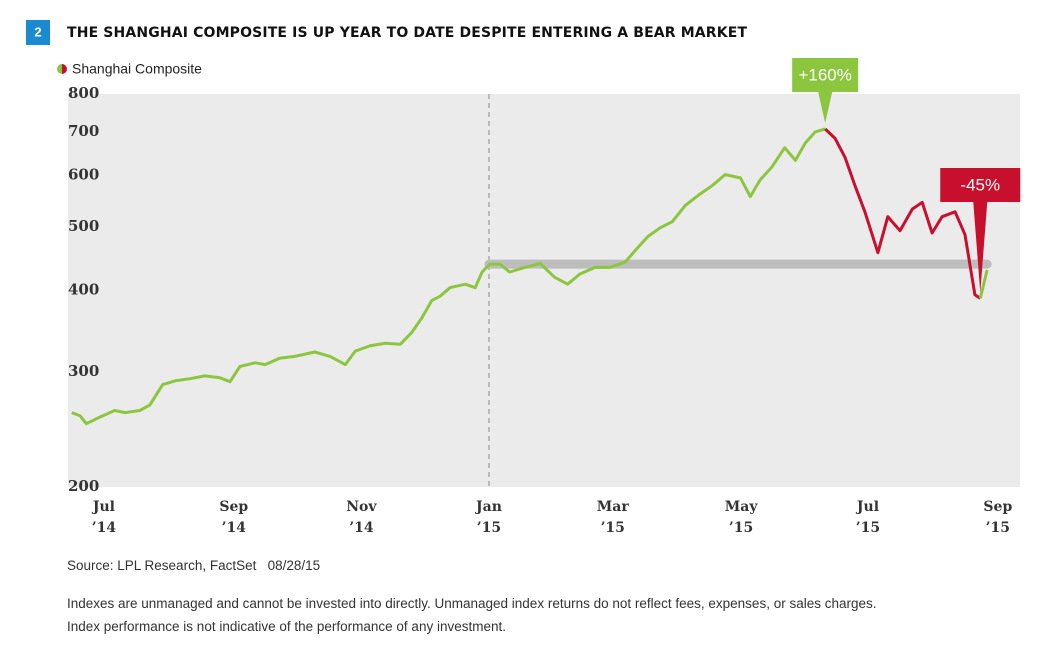  Describe the element at coordinates (64, 69) in the screenshot. I see `legend-icon-right` at that location.